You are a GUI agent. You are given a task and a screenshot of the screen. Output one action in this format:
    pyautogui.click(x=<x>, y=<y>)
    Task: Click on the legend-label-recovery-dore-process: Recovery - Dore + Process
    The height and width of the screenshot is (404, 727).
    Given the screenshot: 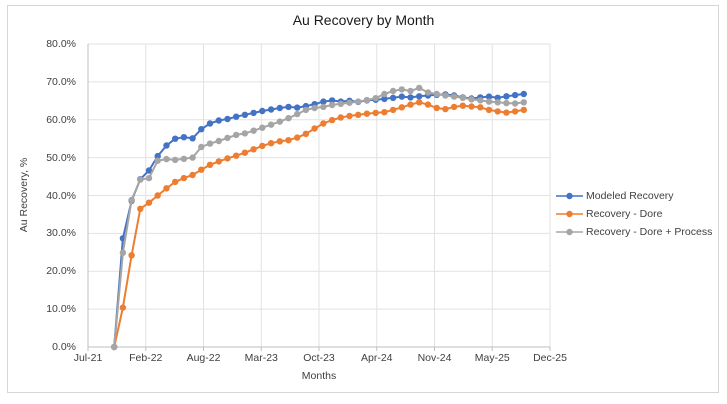 What is the action you would take?
    pyautogui.click(x=649, y=232)
    